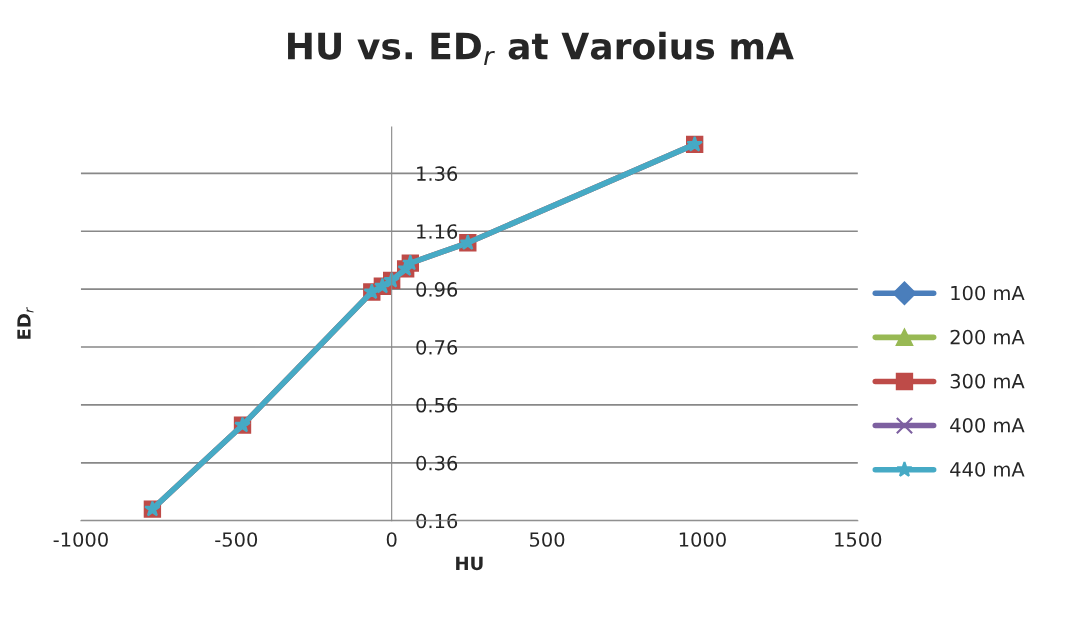 The width and height of the screenshot is (1079, 635). I want to click on y-tick-label: 1.36, so click(437, 173).